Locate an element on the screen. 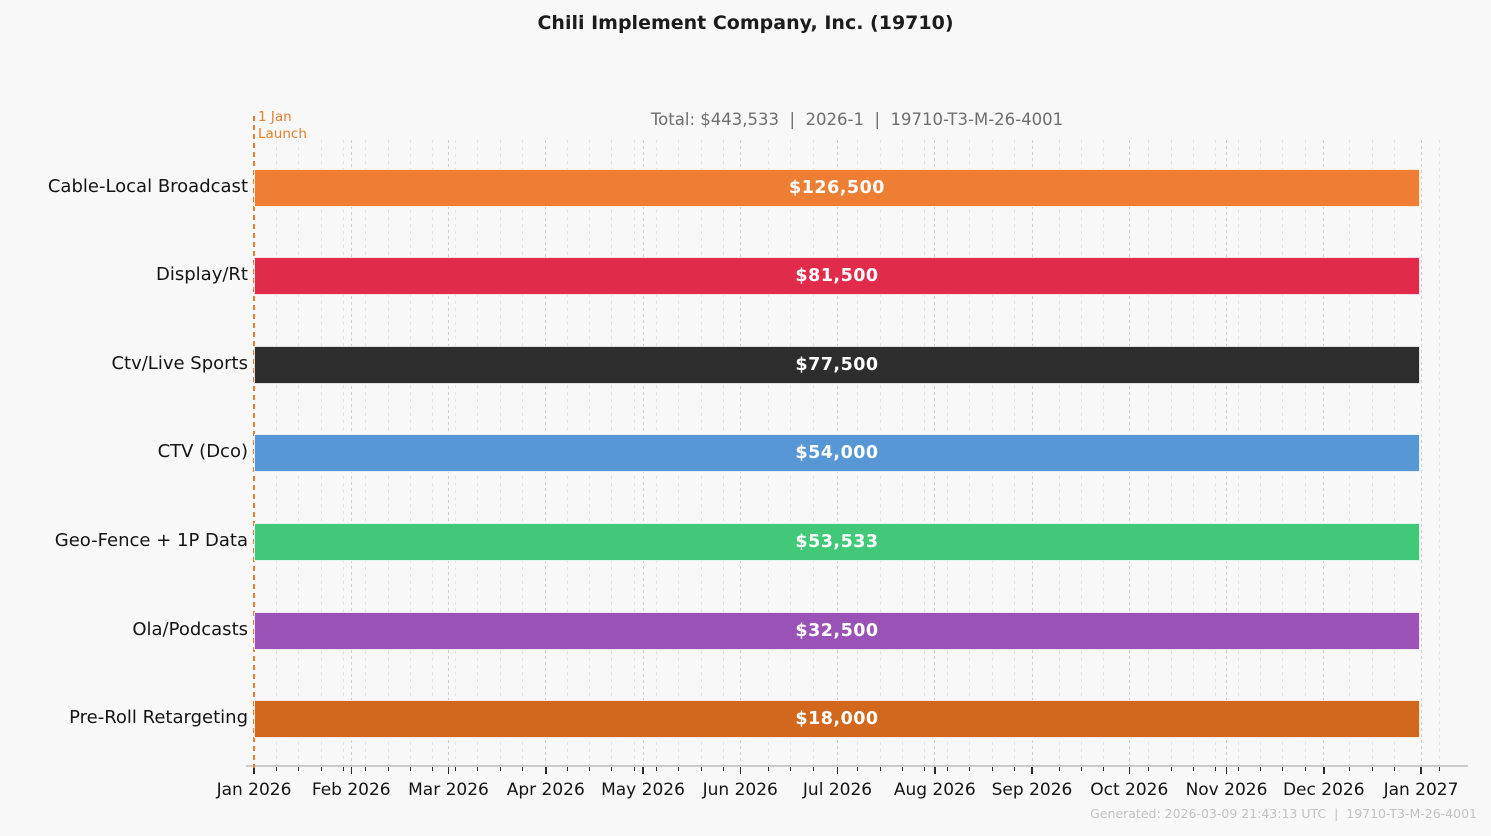 The height and width of the screenshot is (836, 1491). x-axis-label: Aug 2026 is located at coordinates (934, 790).